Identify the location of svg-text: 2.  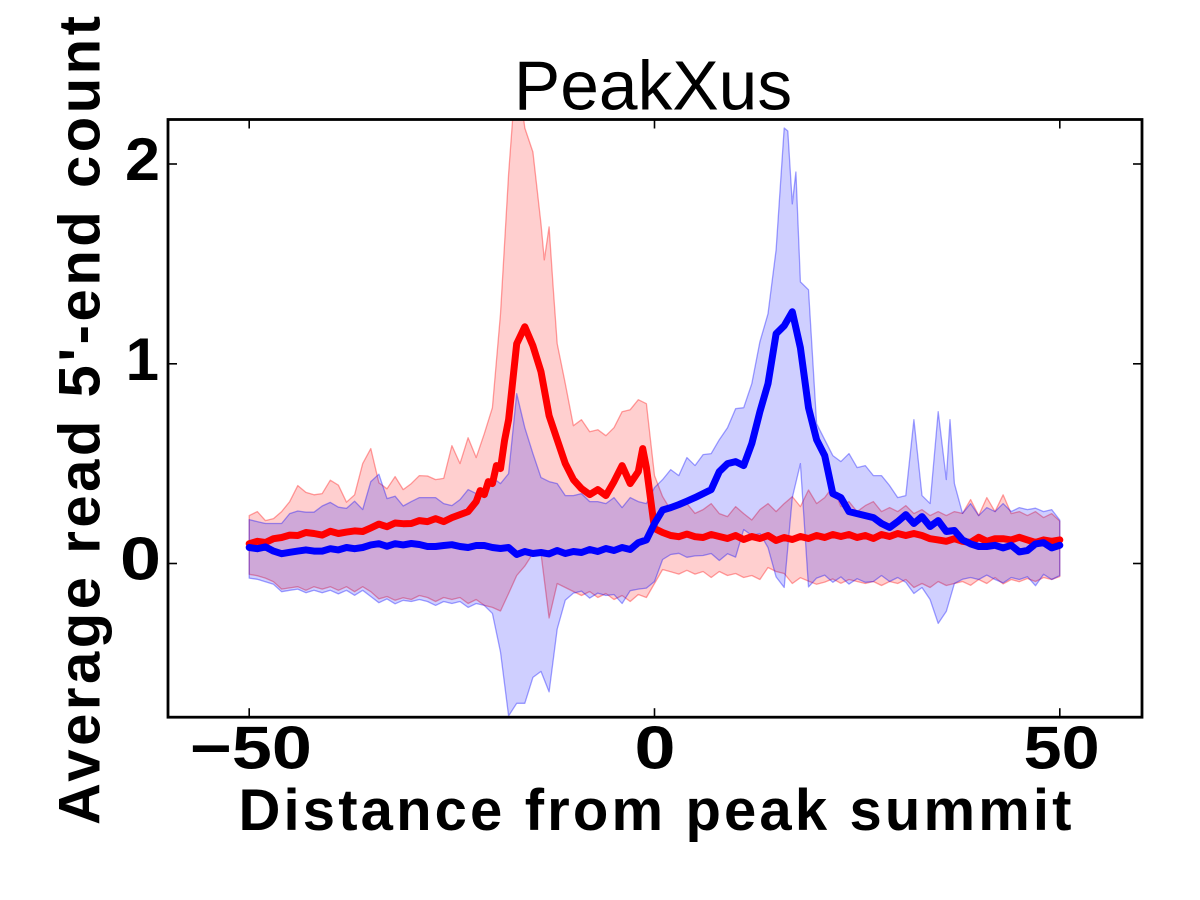
(142, 159).